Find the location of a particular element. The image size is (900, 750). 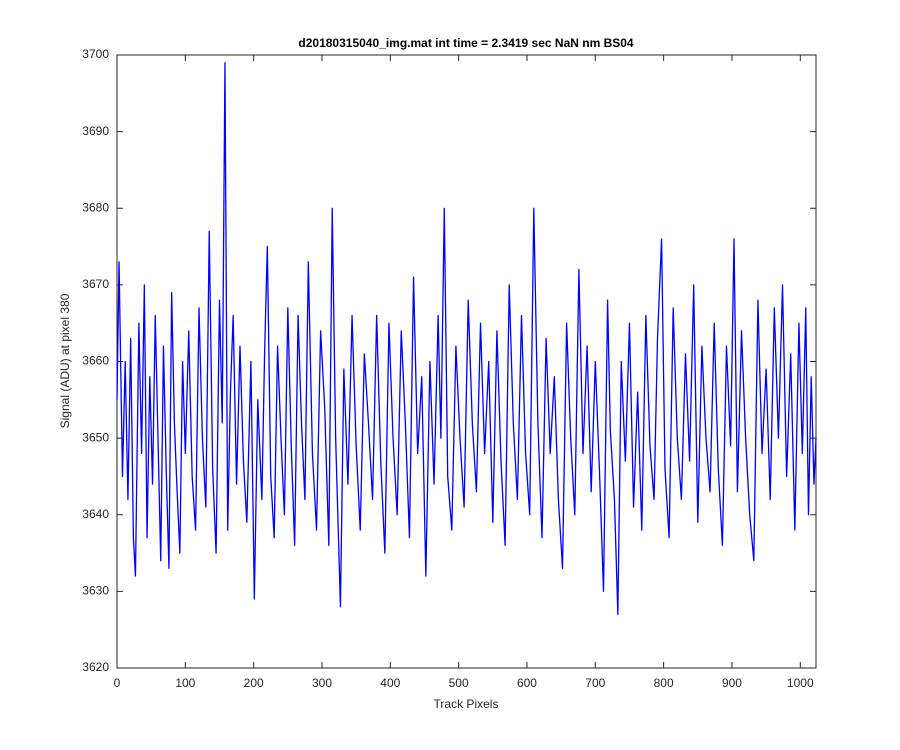

y-tick-label: 3700 is located at coordinates (95, 54).